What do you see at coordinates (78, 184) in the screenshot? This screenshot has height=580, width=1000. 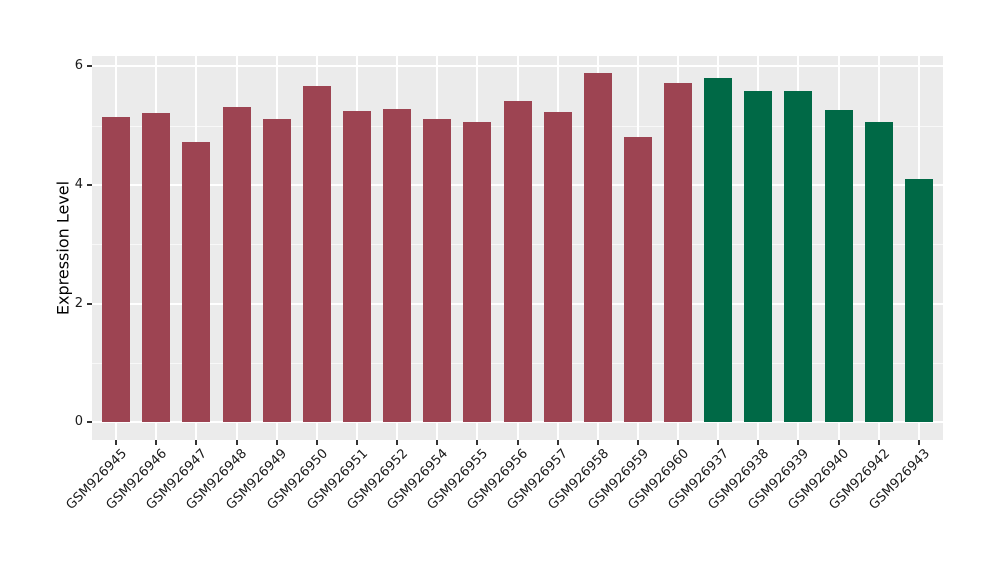 I see `y-tick-label: 4` at bounding box center [78, 184].